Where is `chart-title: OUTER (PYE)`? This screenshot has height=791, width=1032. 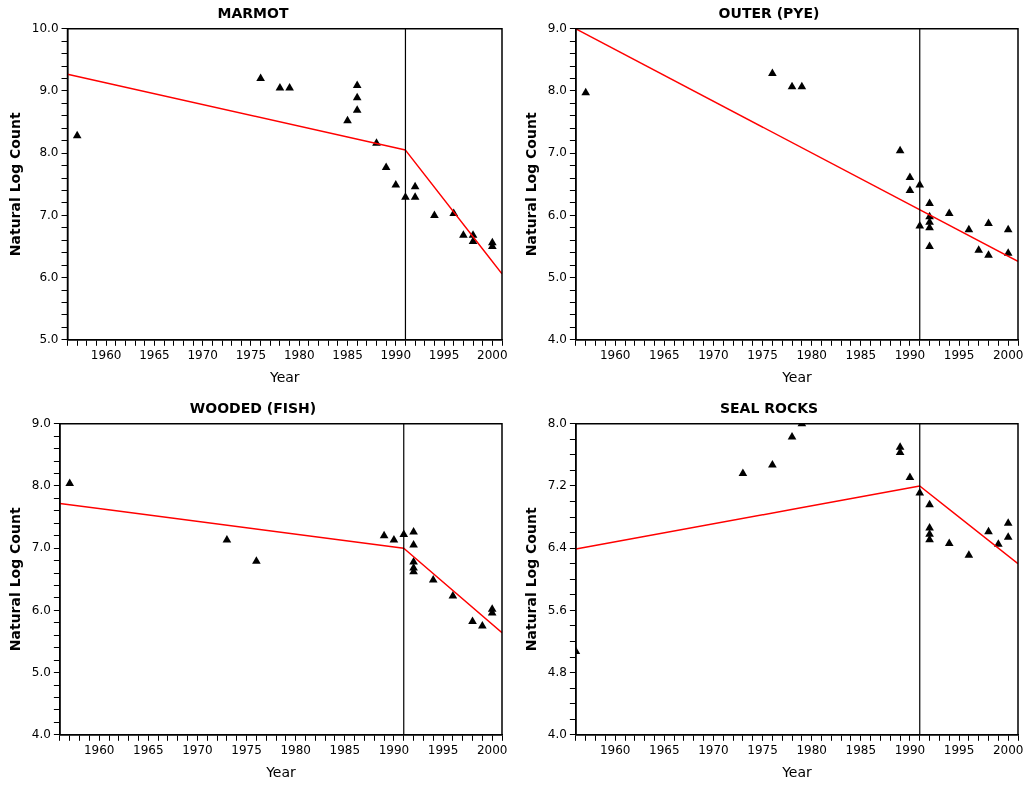
chart-title: OUTER (PYE) is located at coordinates (769, 13).